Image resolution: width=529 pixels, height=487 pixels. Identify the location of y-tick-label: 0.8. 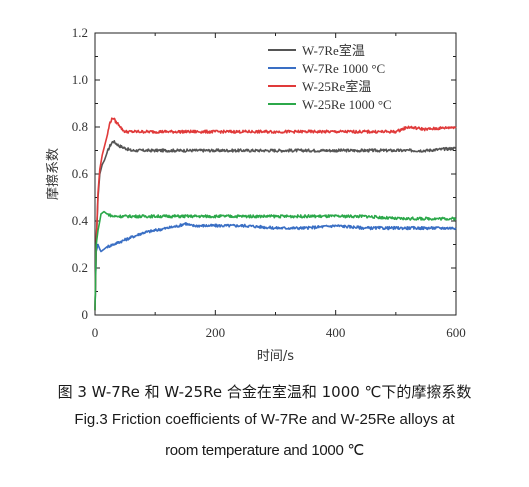
(80, 126).